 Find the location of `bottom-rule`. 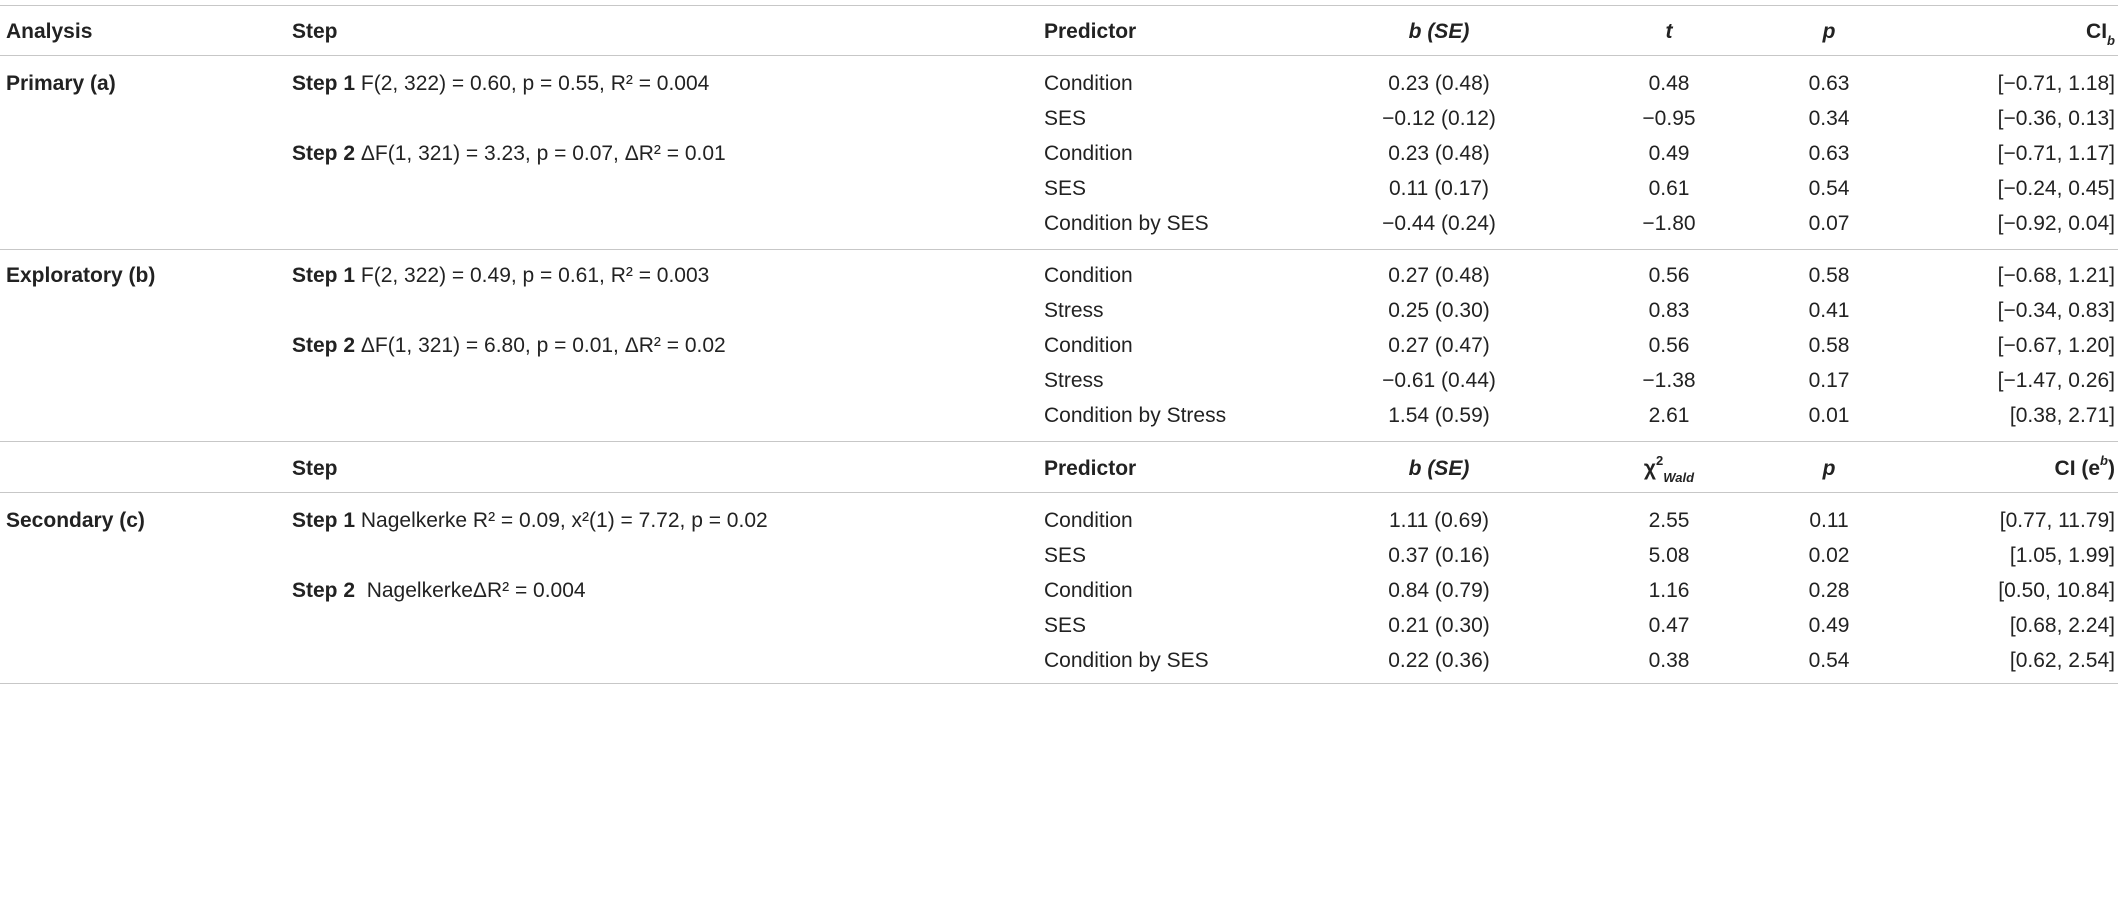

bottom-rule is located at coordinates (1059, 683).